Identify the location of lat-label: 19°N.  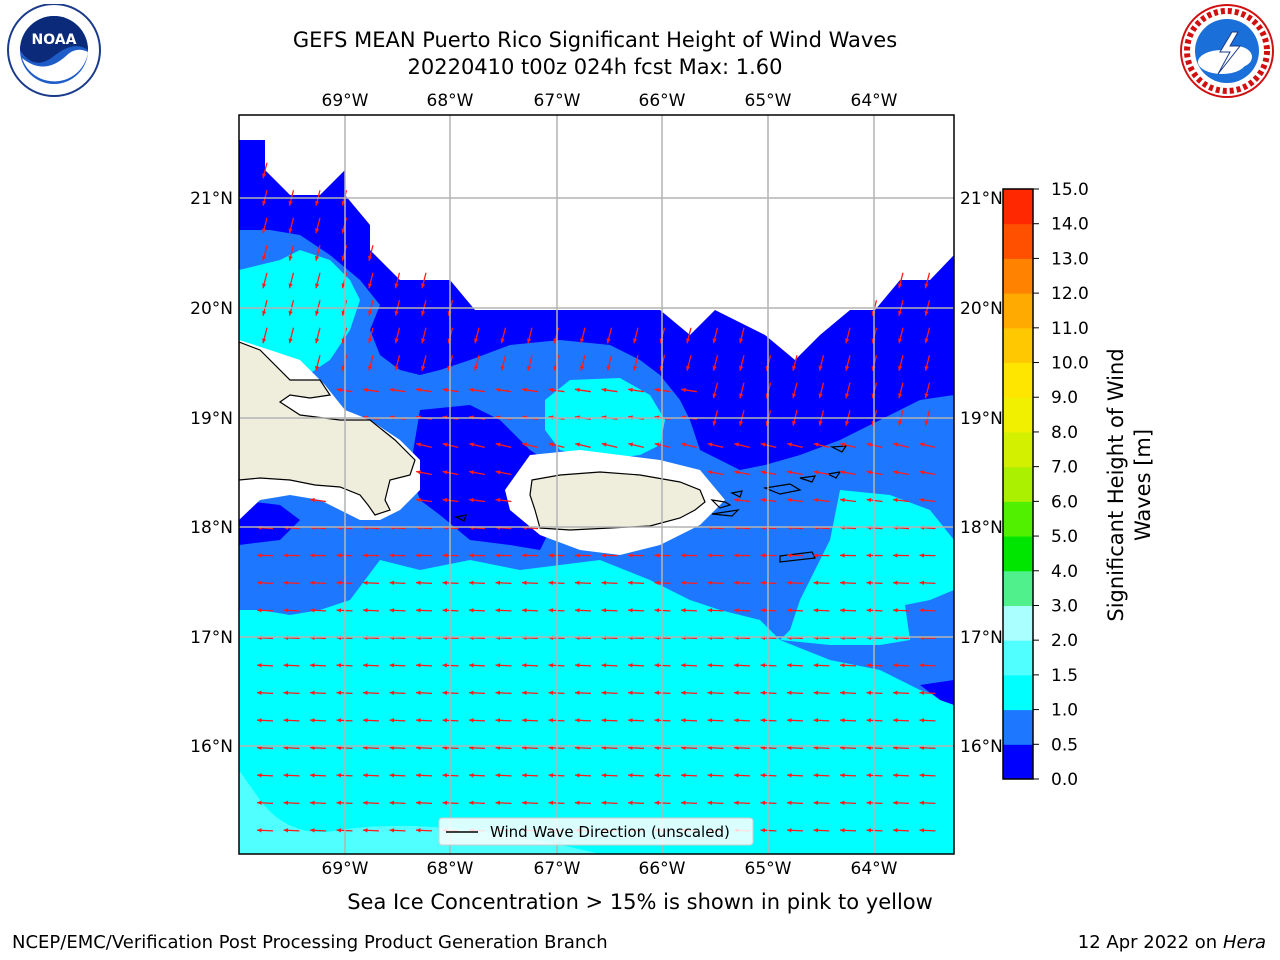
(981, 419).